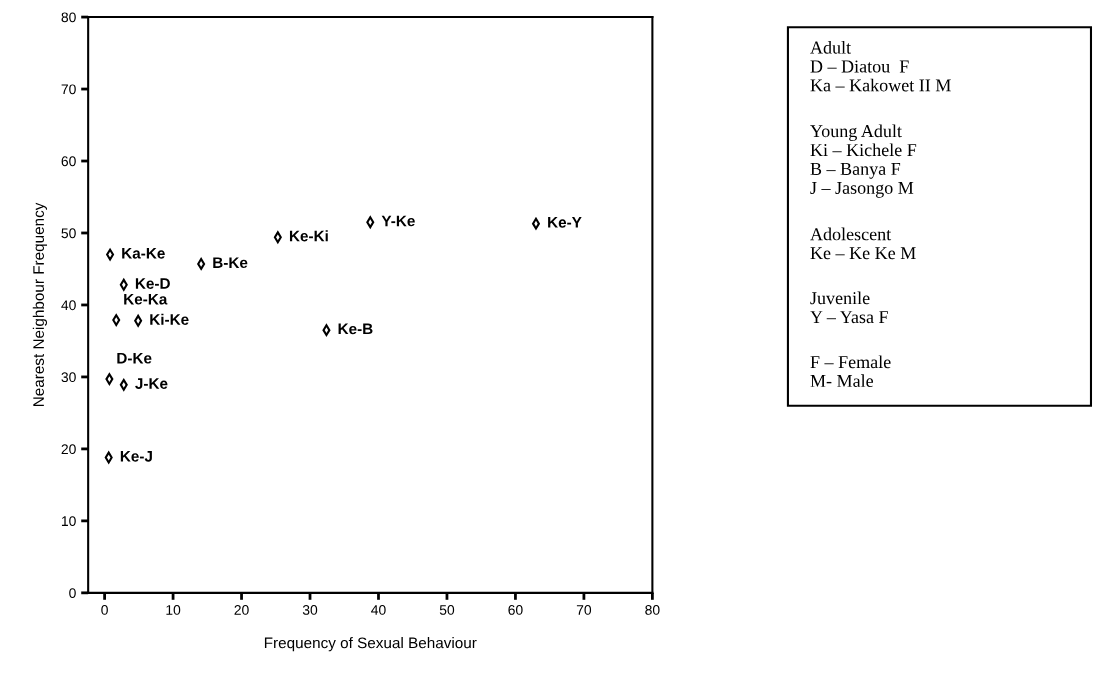  What do you see at coordinates (850, 371) in the screenshot?
I see `text: F – Female M- Male` at bounding box center [850, 371].